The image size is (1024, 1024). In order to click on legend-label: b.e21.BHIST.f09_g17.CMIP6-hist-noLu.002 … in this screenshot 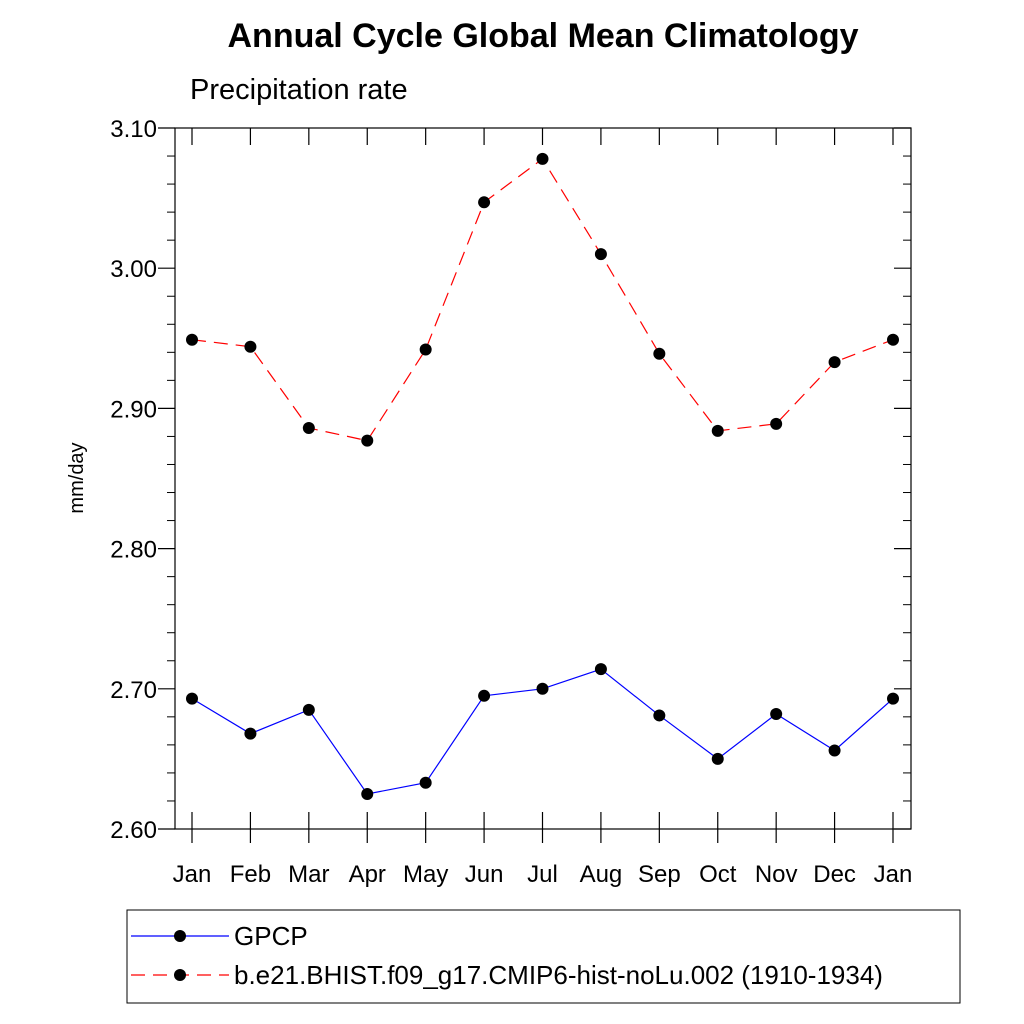, I will do `click(558, 975)`.